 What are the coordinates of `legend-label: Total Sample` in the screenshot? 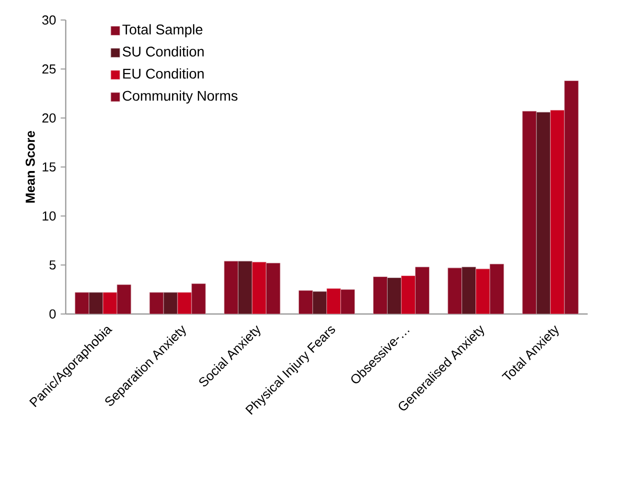 It's located at (162, 31).